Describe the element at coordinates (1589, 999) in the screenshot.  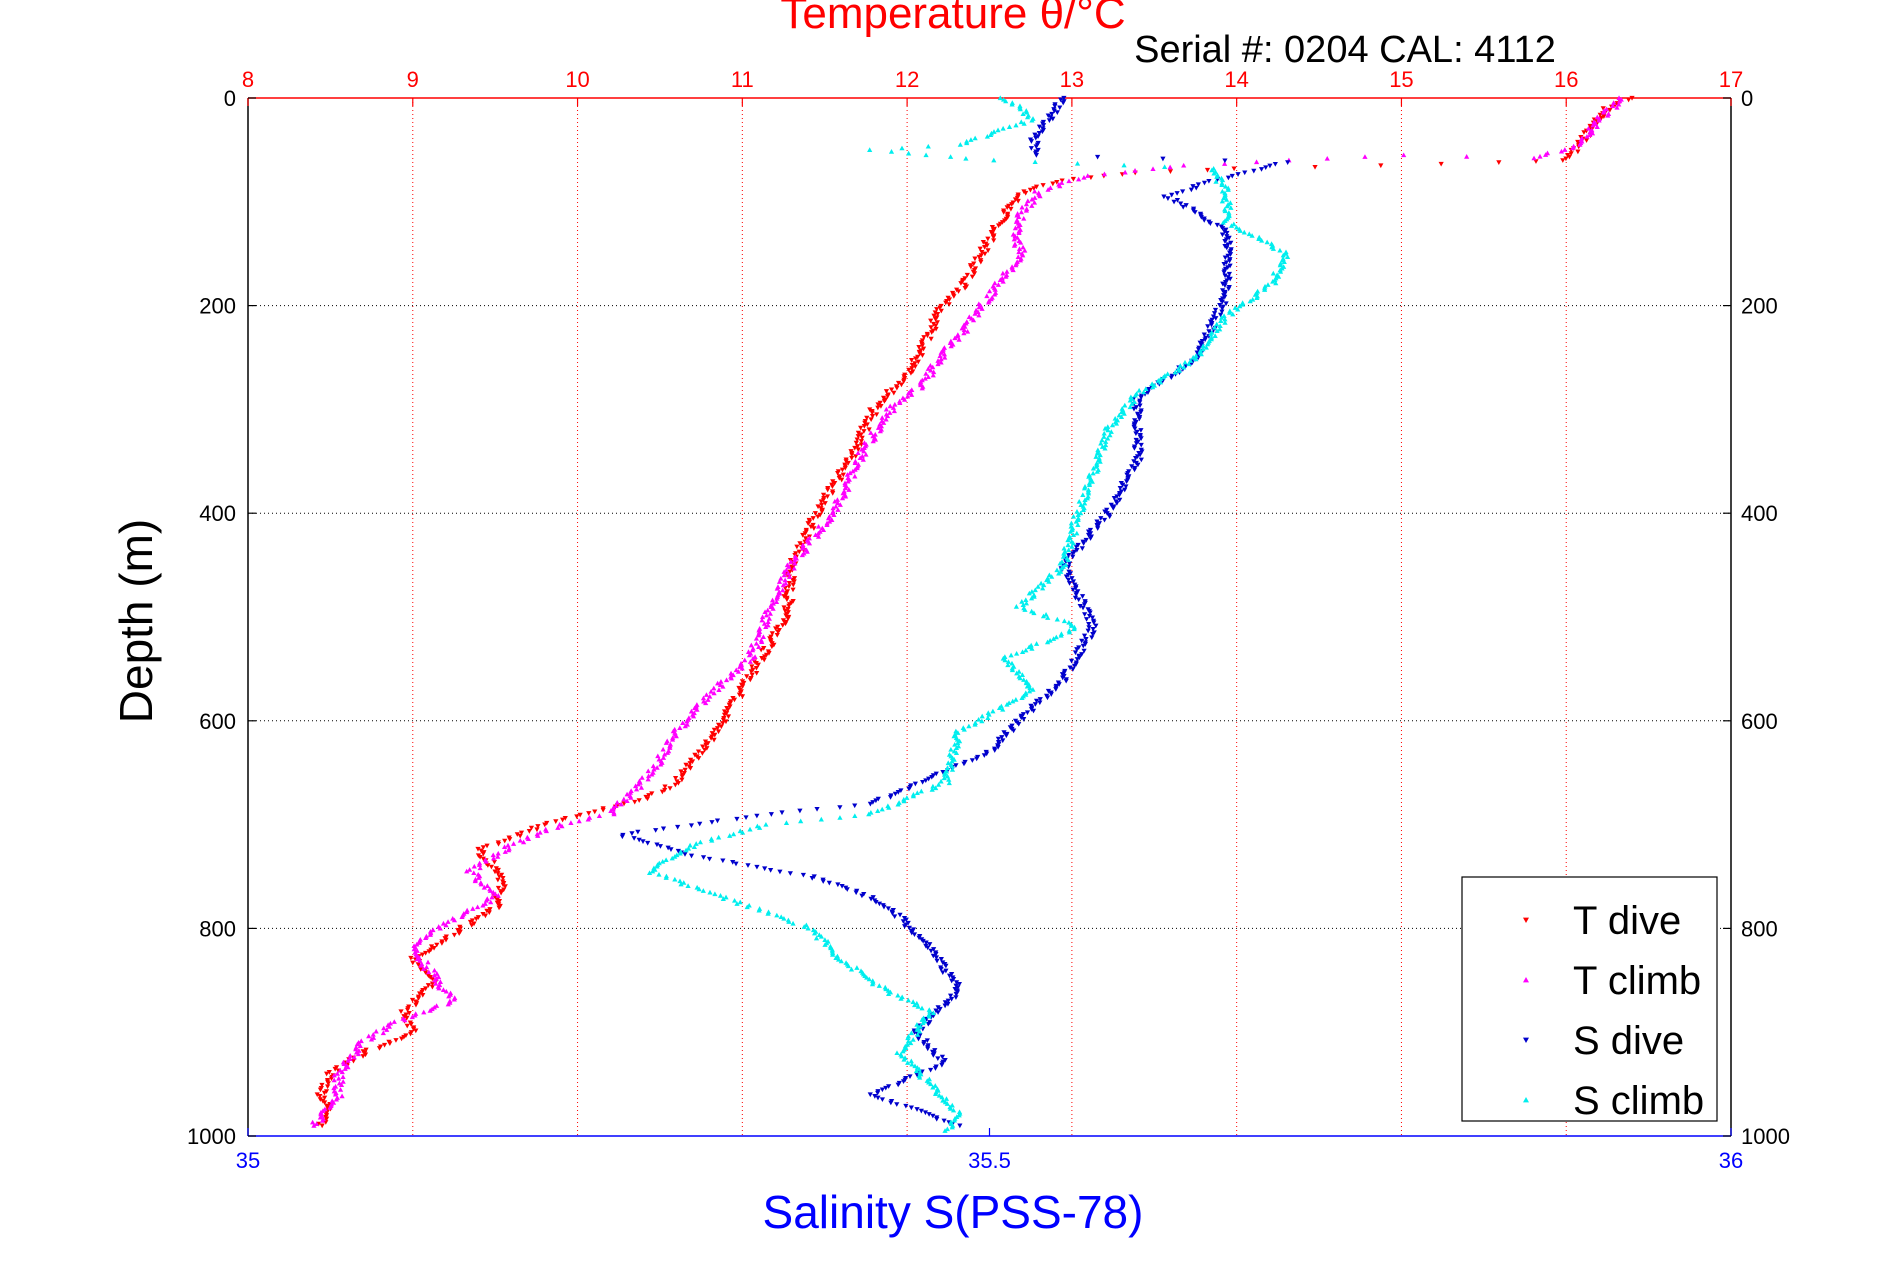
I see `legend-box` at that location.